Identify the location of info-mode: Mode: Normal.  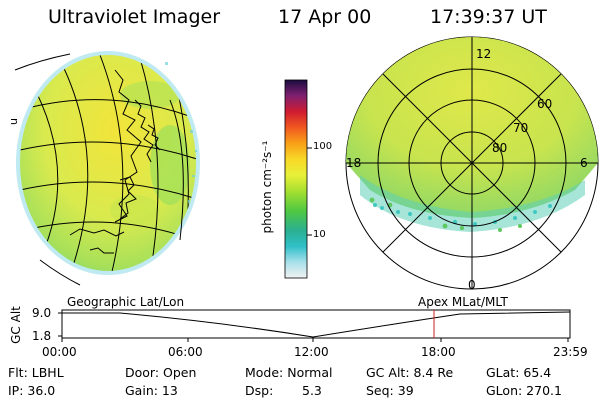
(289, 372).